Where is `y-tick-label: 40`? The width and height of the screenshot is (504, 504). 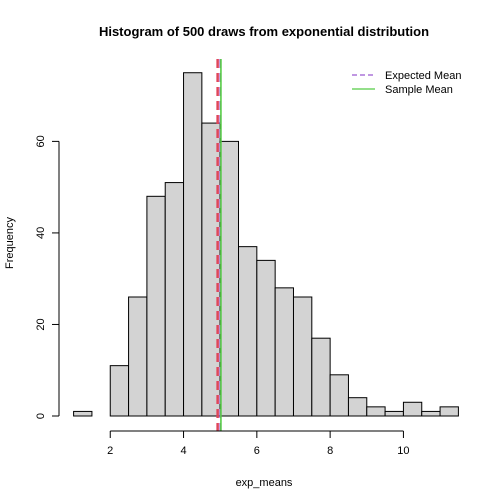 y-tick-label: 40 is located at coordinates (41, 233).